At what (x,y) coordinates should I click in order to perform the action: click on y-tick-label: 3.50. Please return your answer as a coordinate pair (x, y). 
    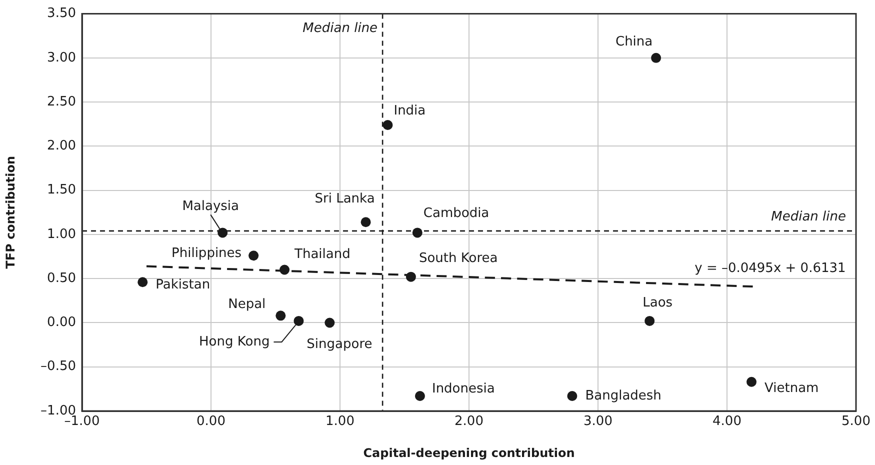
    Looking at the image, I should click on (61, 14).